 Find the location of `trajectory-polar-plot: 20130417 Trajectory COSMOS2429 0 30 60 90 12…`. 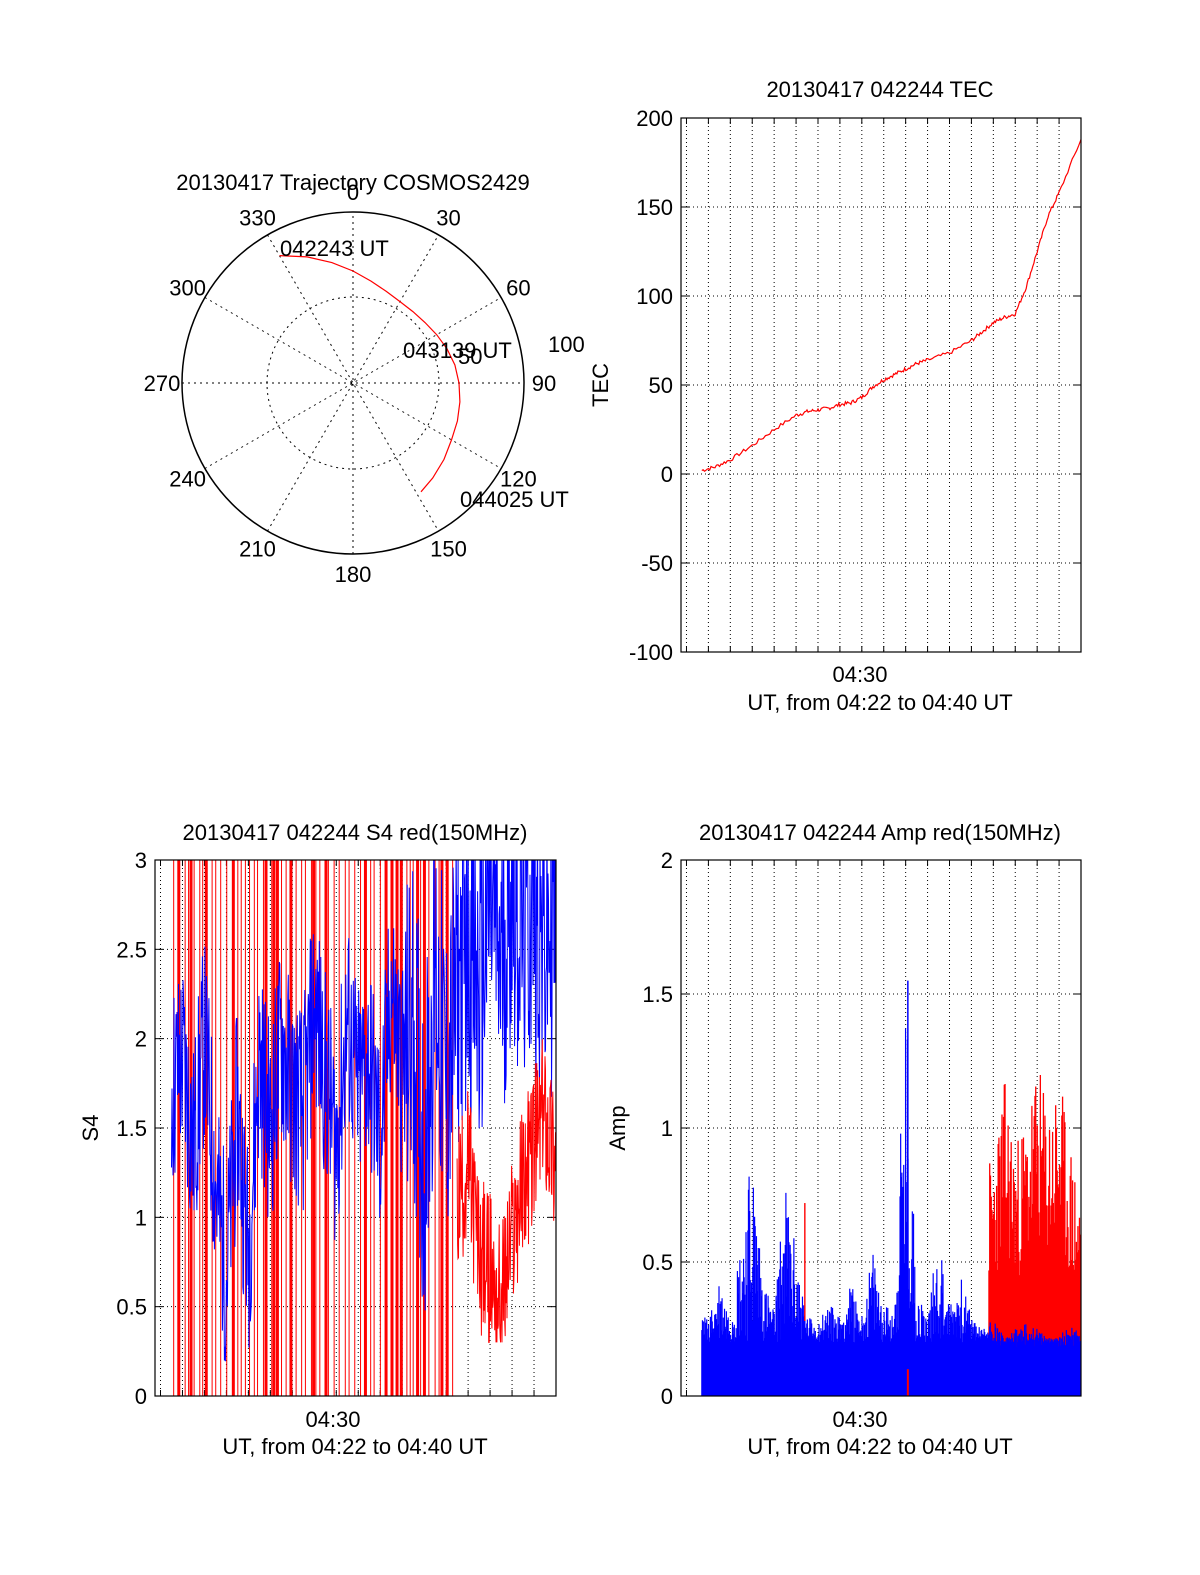

trajectory-polar-plot: 20130417 Trajectory COSMOS2429 0 30 60 90 12… is located at coordinates (364, 378).